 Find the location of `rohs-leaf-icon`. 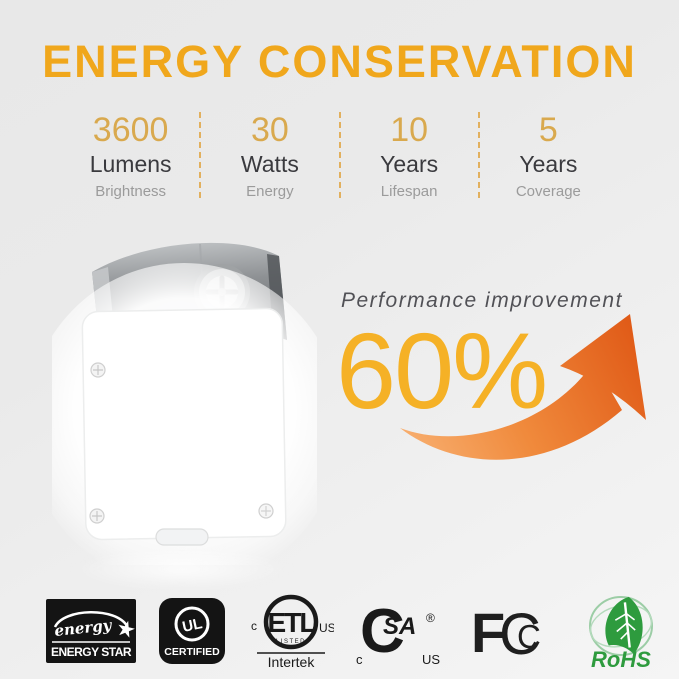

rohs-leaf-icon is located at coordinates (624, 625).